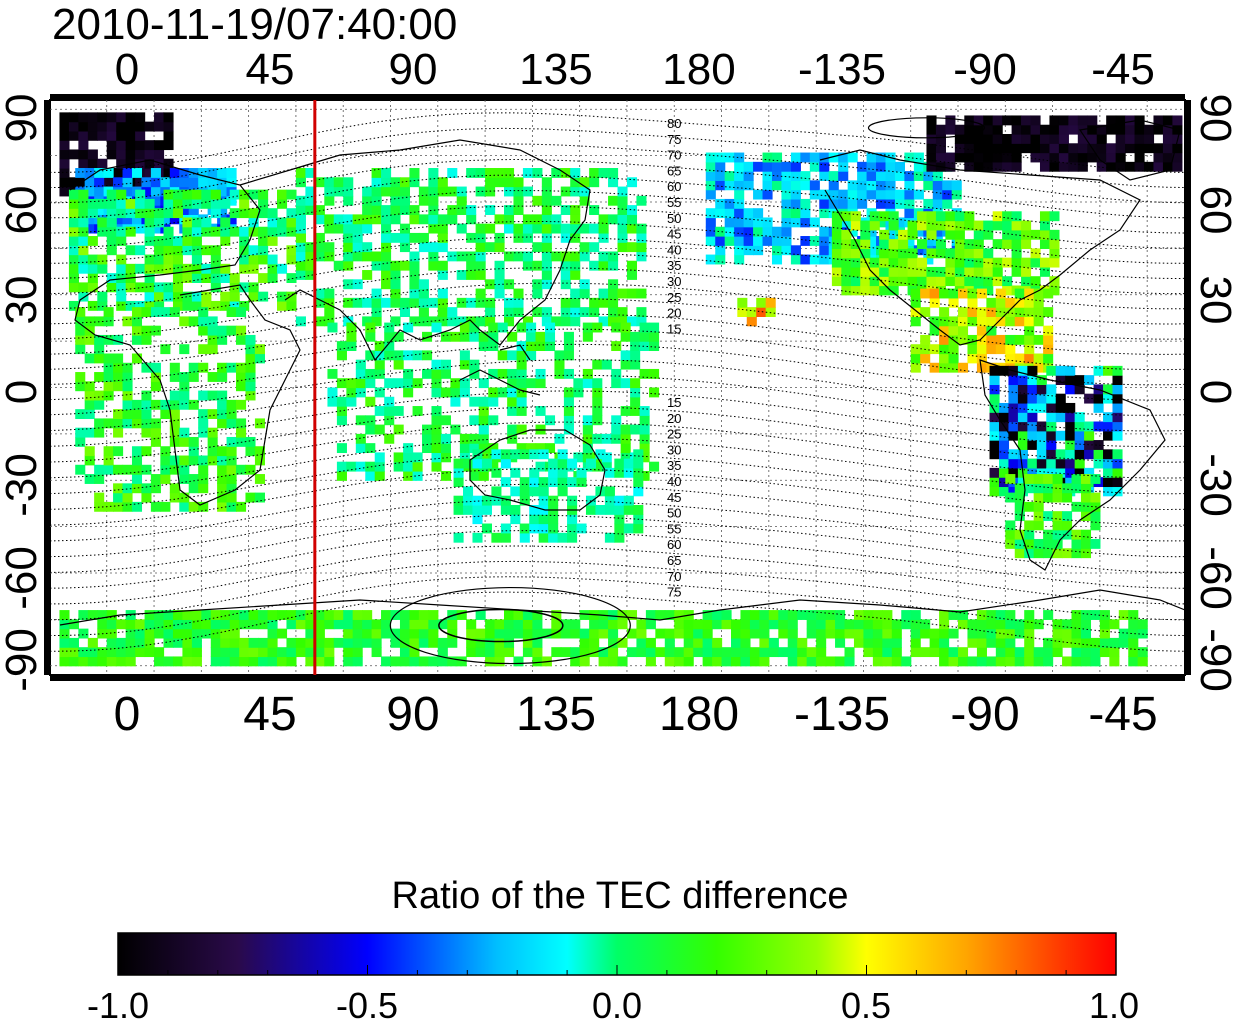  I want to click on contour-label: 60, so click(674, 186).